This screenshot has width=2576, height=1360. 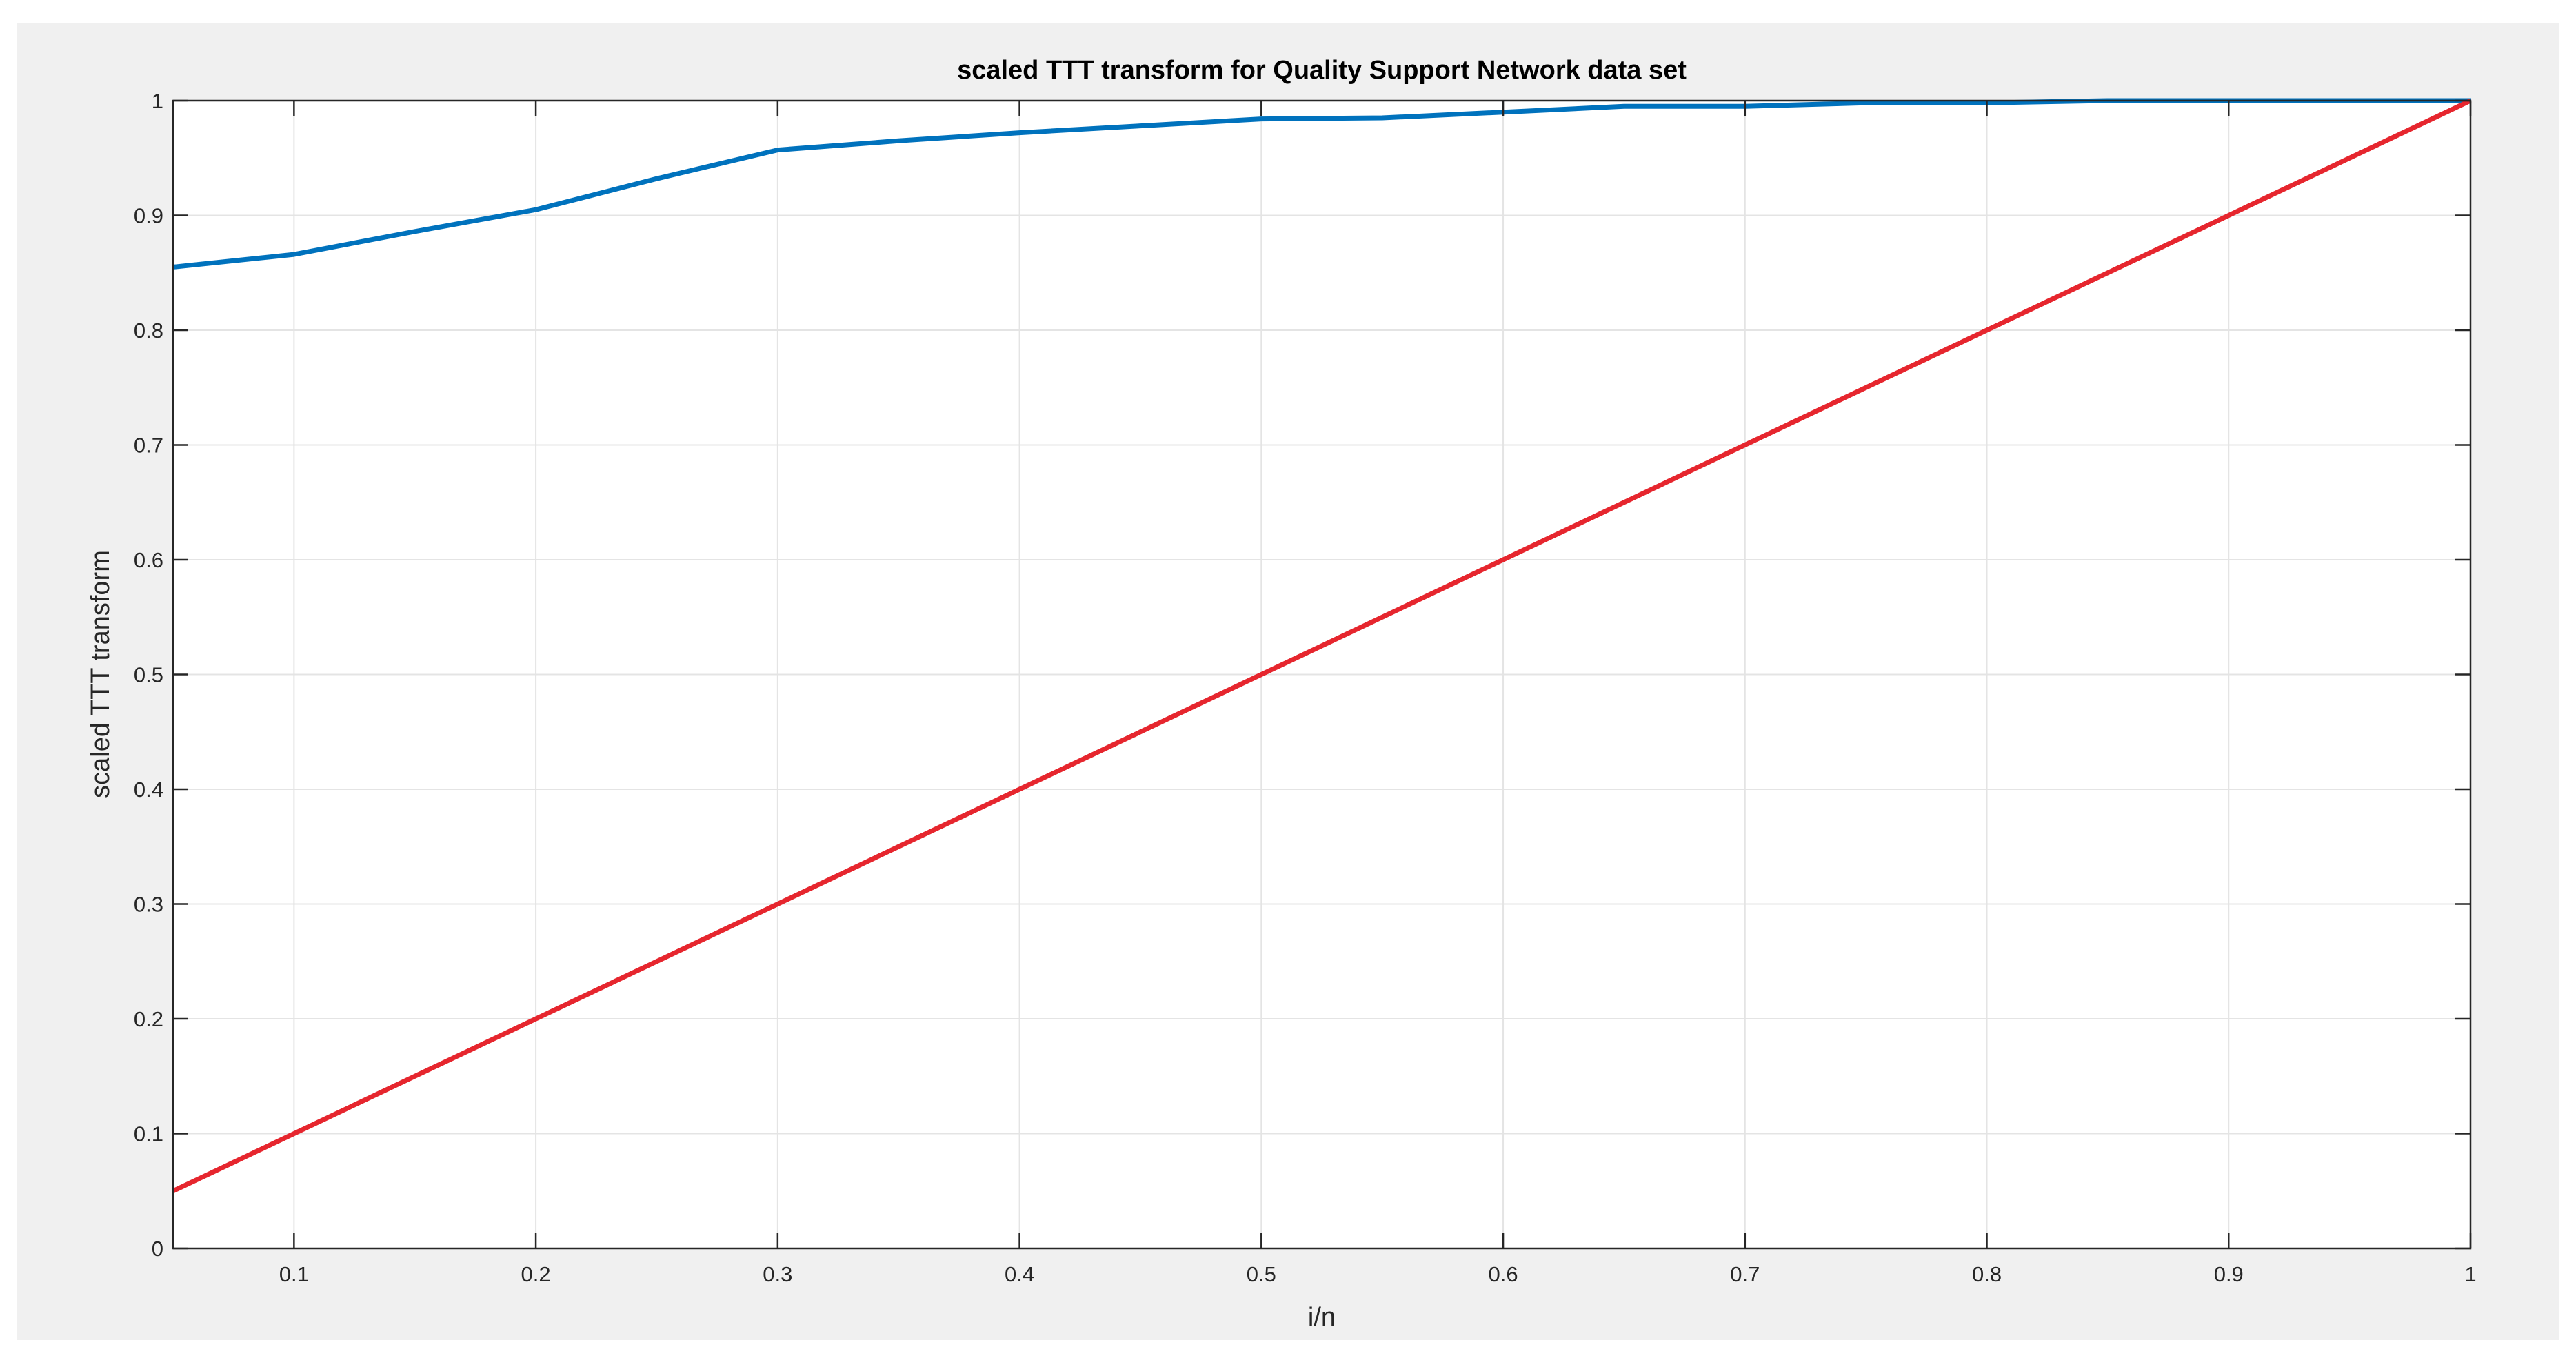 What do you see at coordinates (148, 675) in the screenshot?
I see `y-tick-label-5: 0.5` at bounding box center [148, 675].